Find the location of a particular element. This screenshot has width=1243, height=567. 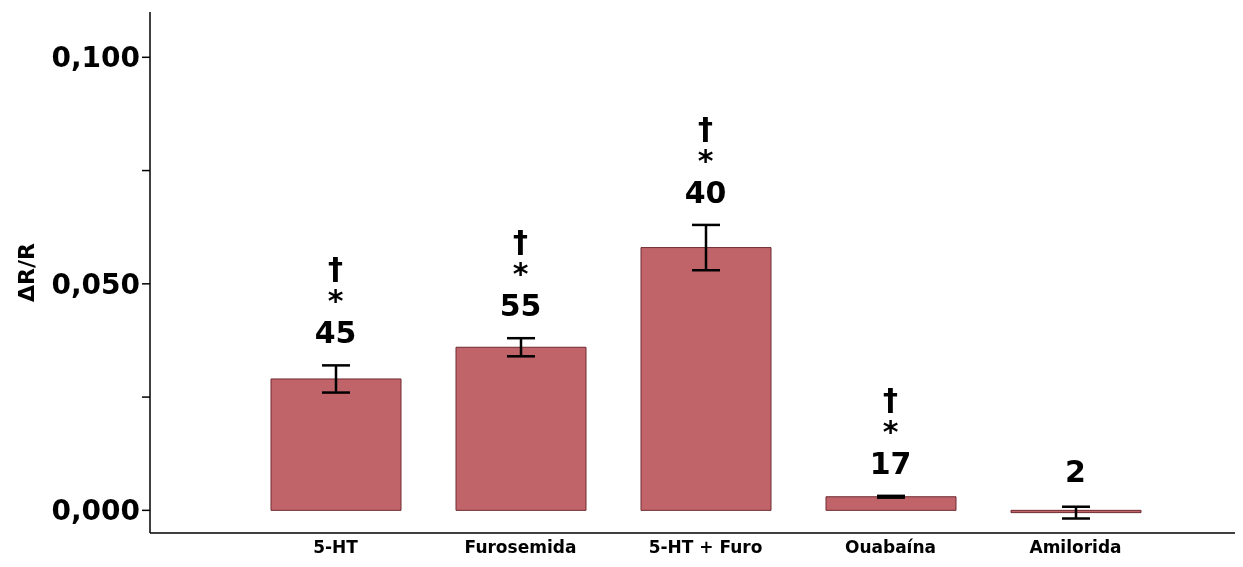

annotation: † * 55 is located at coordinates (520, 274).